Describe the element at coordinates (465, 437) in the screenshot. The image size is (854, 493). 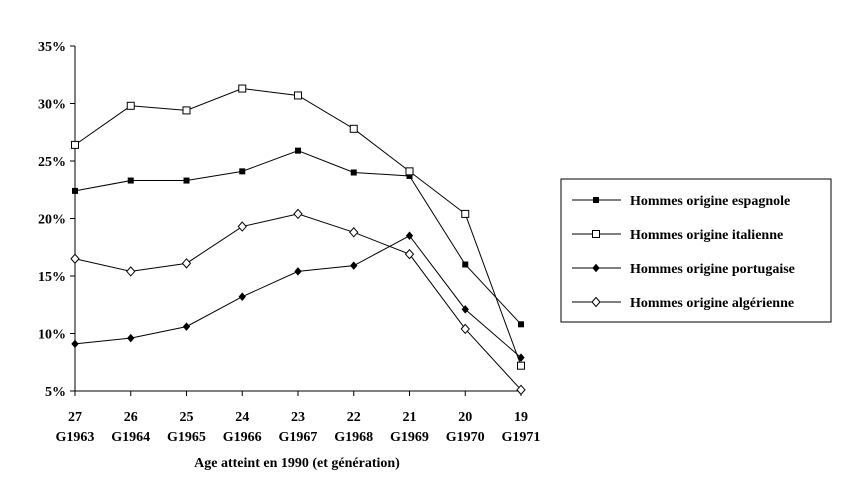
I see `x-tick-label-generation: G1970` at that location.